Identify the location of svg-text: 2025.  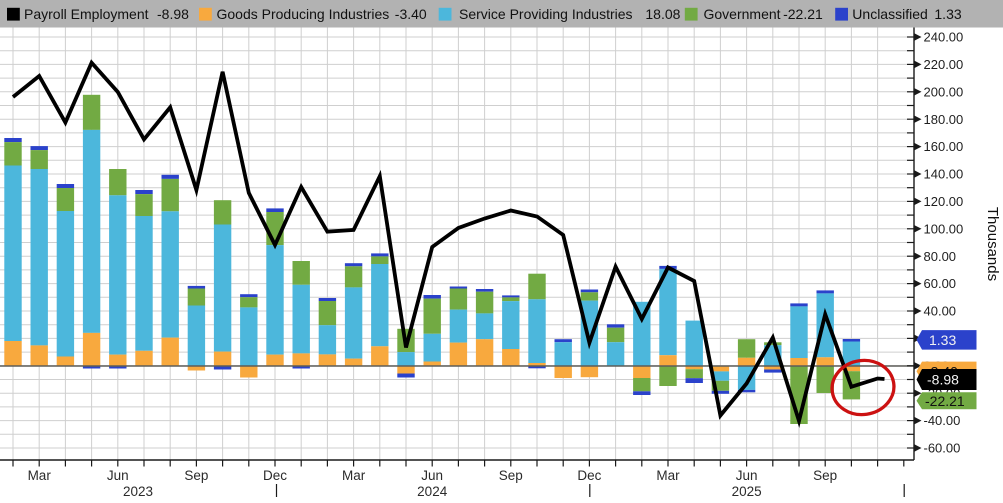
(747, 491).